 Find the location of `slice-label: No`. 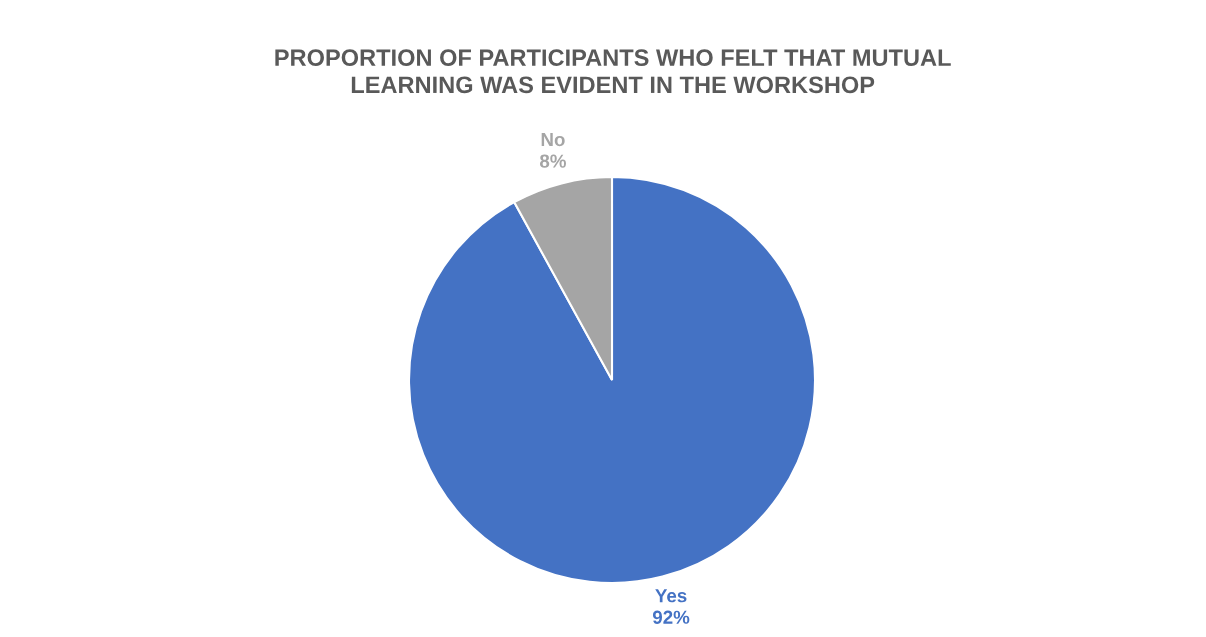

slice-label: No is located at coordinates (553, 140).